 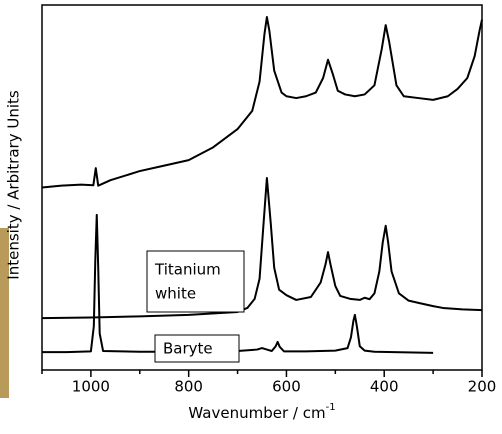 I want to click on annotation-line: Titanium, so click(x=187, y=270).